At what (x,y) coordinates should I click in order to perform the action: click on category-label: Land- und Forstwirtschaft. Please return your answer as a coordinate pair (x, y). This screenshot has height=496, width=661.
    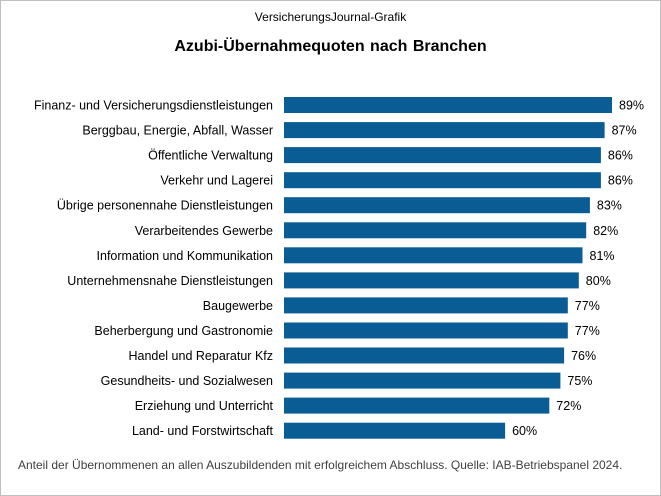
    Looking at the image, I should click on (203, 431).